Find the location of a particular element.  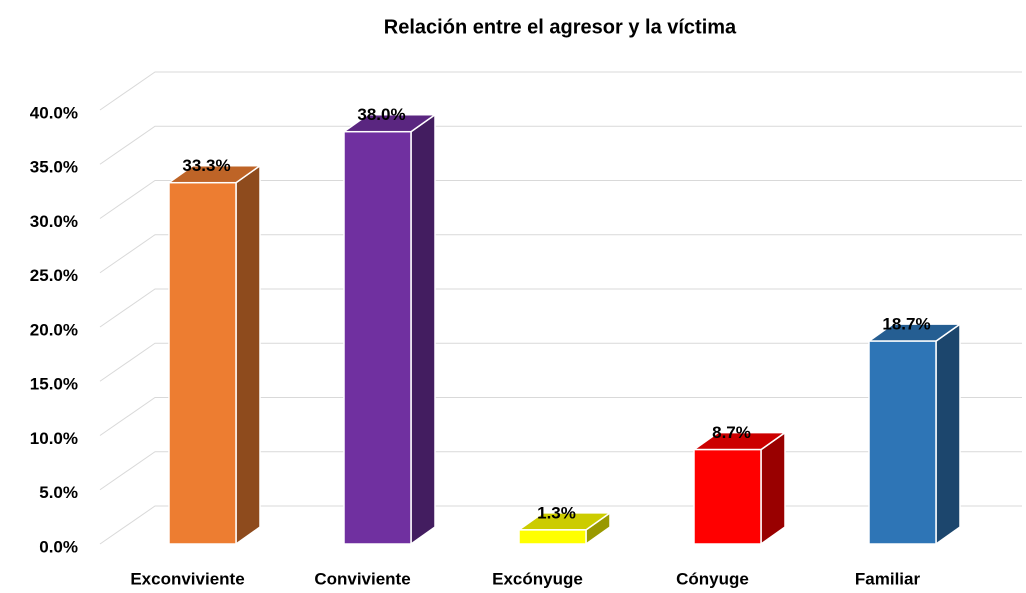

y-tick-label: 10.0% is located at coordinates (54, 438).